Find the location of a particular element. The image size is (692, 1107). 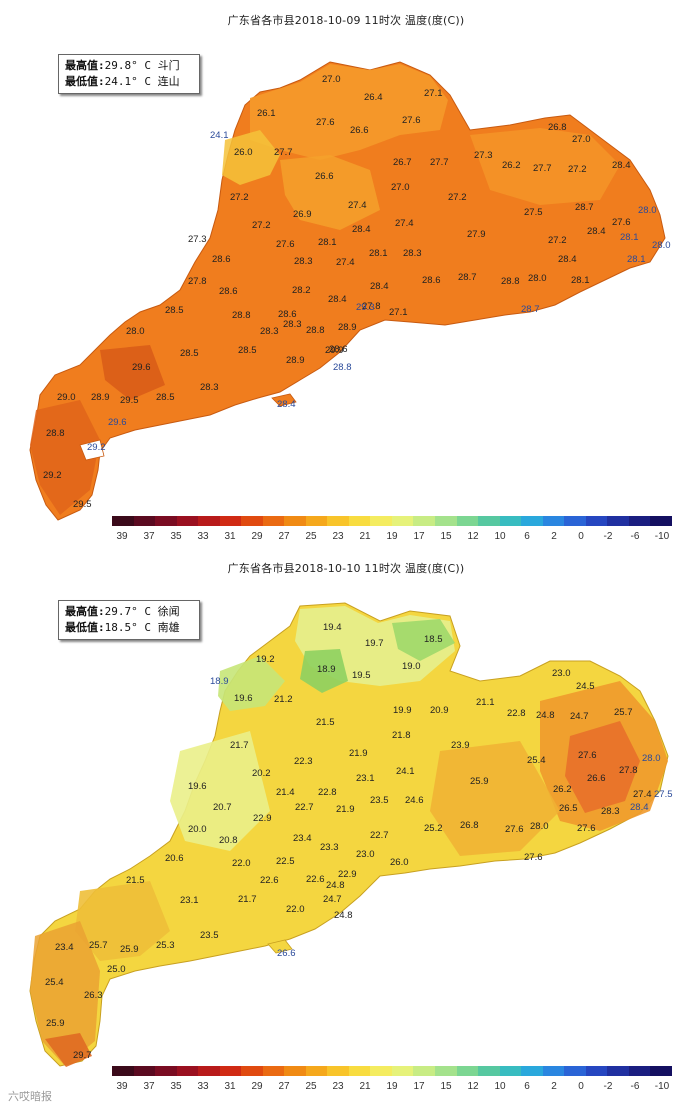

map1-min-row: 最低值:24.1° C 连山 is located at coordinates (129, 82).